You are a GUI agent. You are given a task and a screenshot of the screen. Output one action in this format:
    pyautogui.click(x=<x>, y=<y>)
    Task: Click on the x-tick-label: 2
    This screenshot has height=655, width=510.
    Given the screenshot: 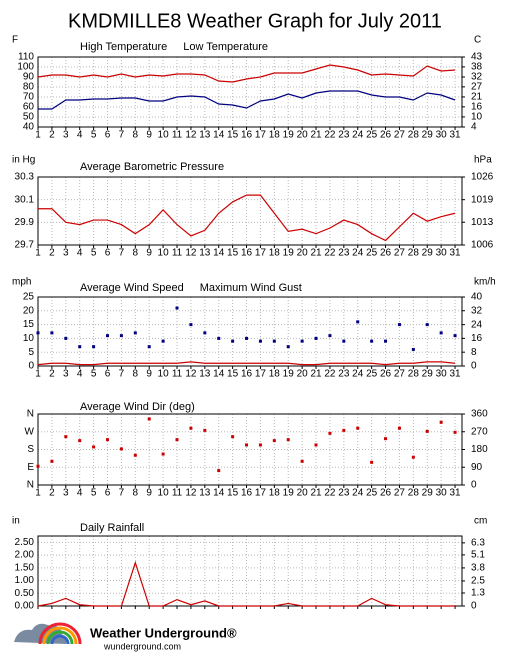 What is the action you would take?
    pyautogui.click(x=52, y=374)
    